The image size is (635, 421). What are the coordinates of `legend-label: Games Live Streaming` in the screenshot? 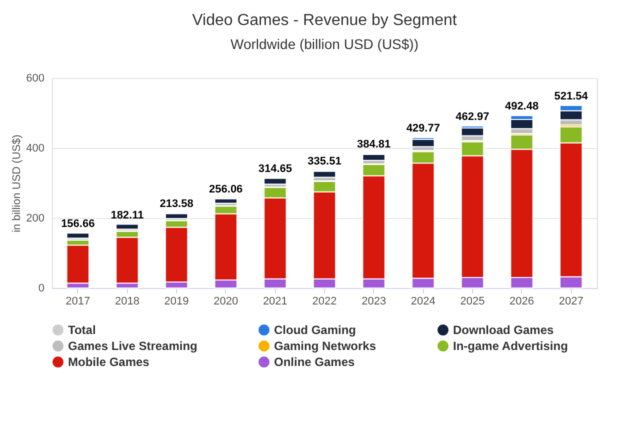 It's located at (133, 346).